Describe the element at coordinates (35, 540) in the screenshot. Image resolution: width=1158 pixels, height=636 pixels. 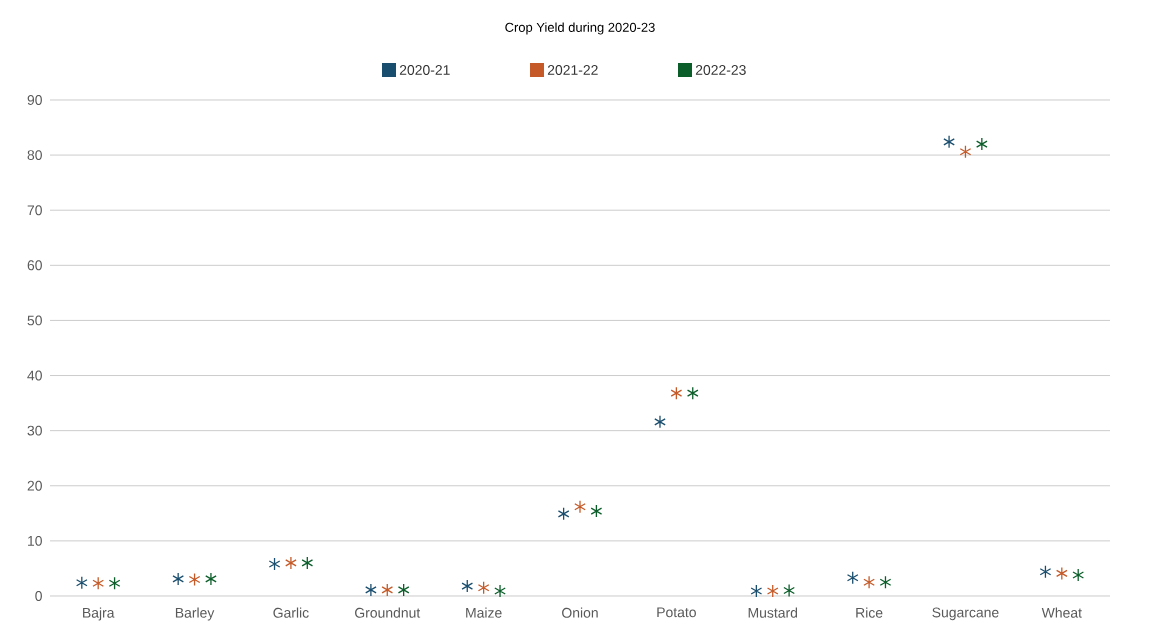
I see `y-tick-label: 10` at that location.